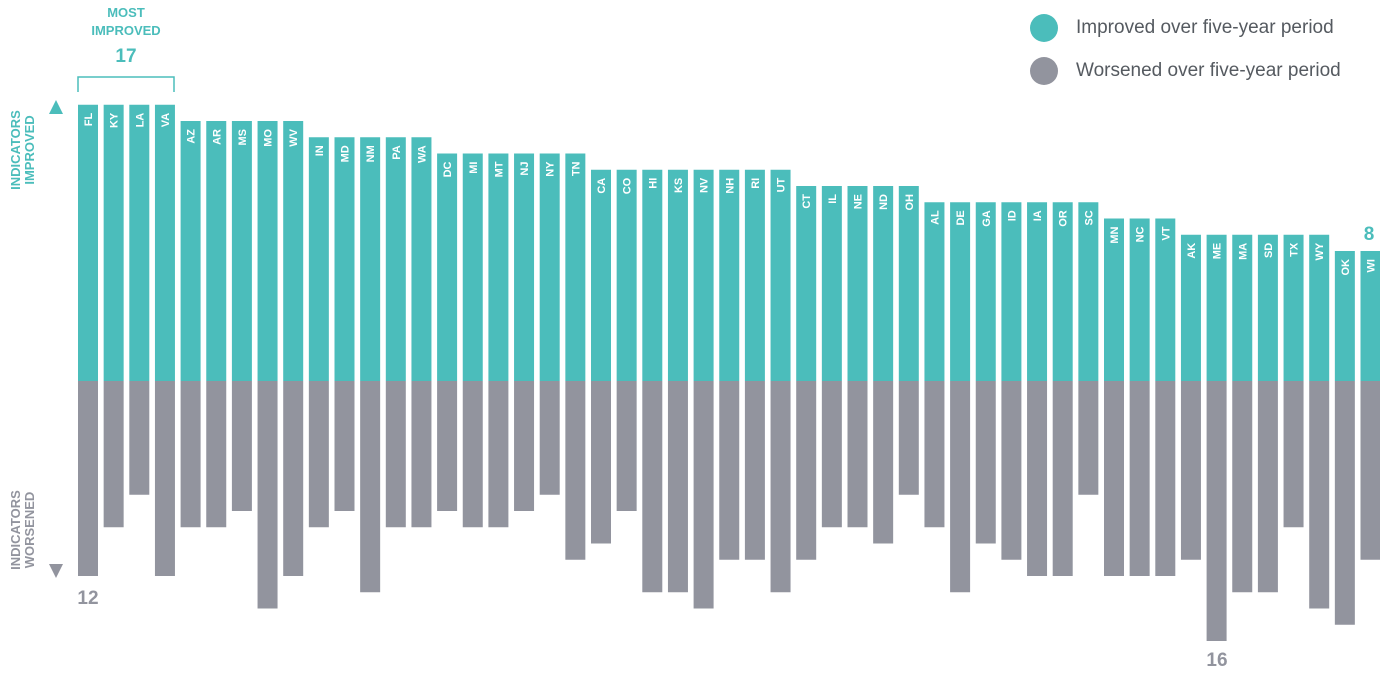  What do you see at coordinates (678, 275) in the screenshot?
I see `bar-improved-ks` at bounding box center [678, 275].